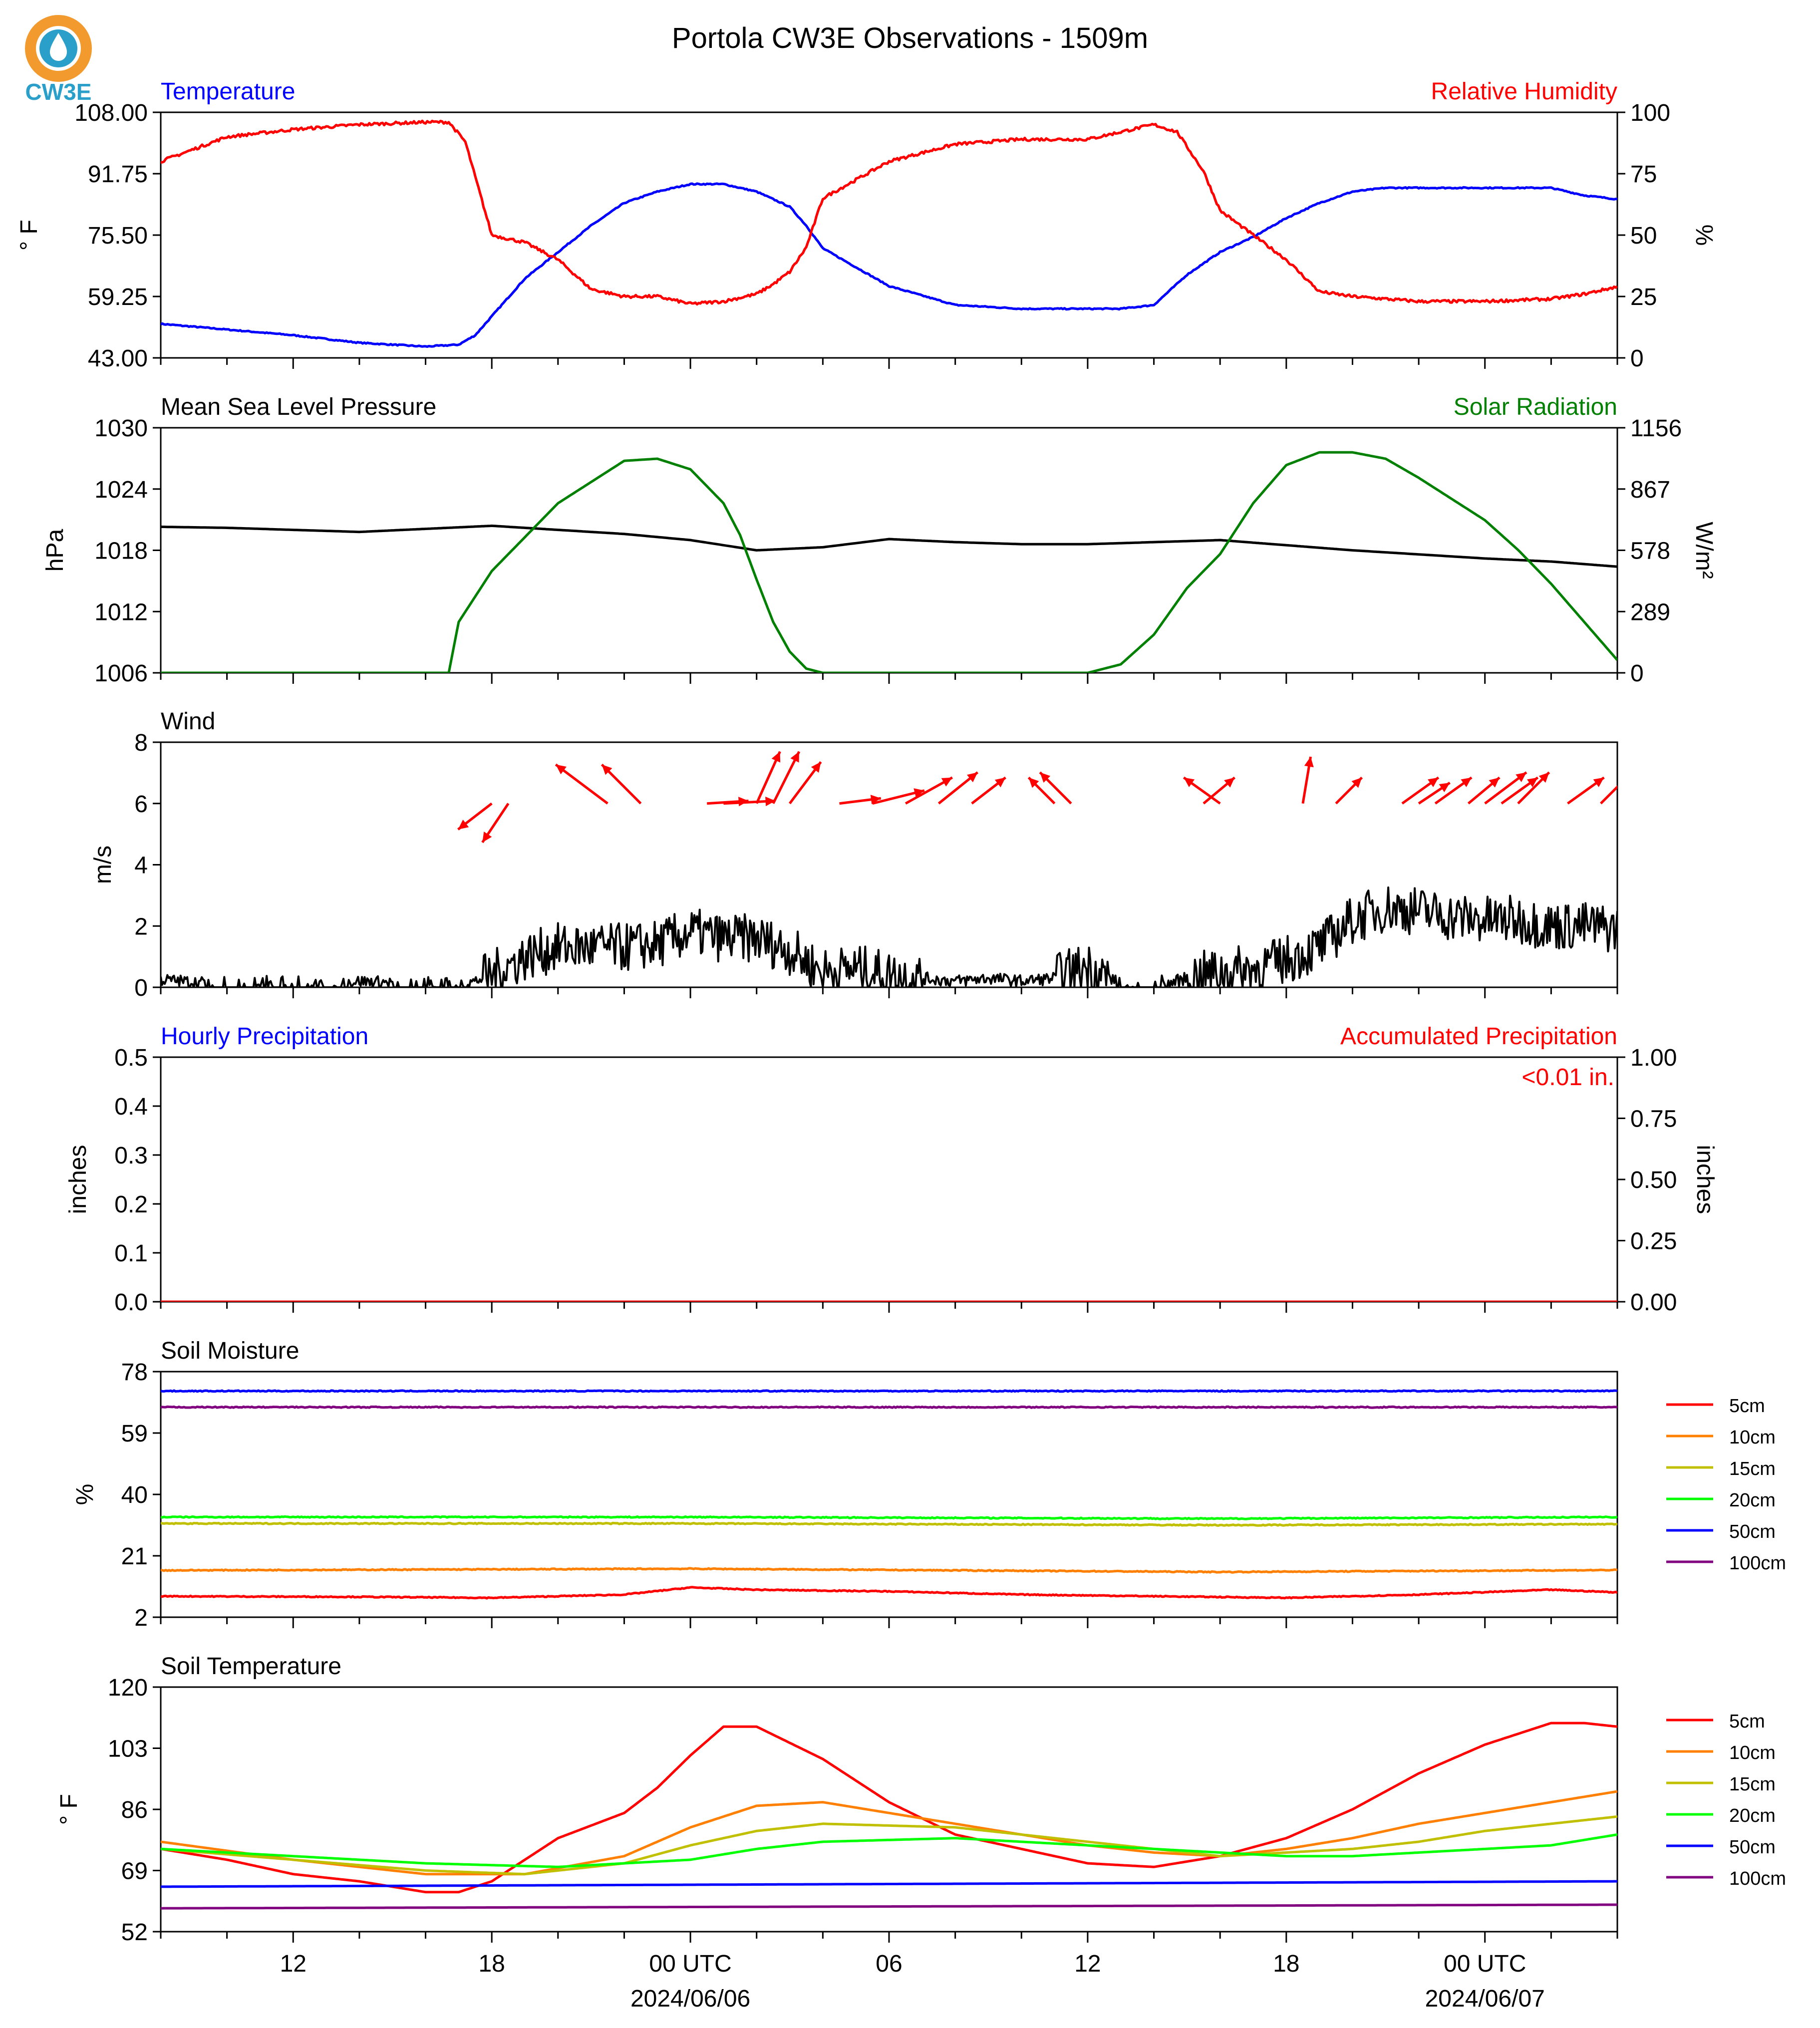 The image size is (1820, 2028). Describe the element at coordinates (131, 1302) in the screenshot. I see `y-tick-label-left: 0.0` at that location.